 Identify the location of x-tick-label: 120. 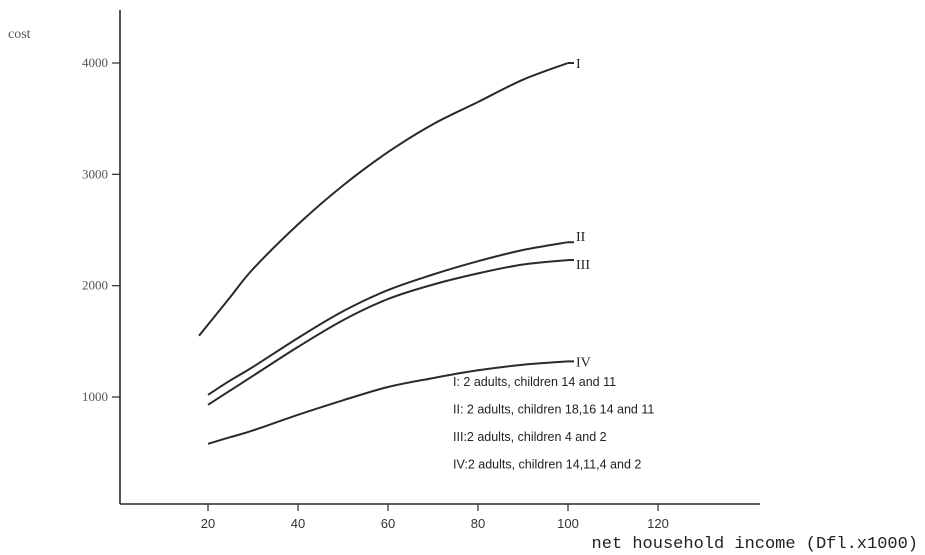
(658, 523).